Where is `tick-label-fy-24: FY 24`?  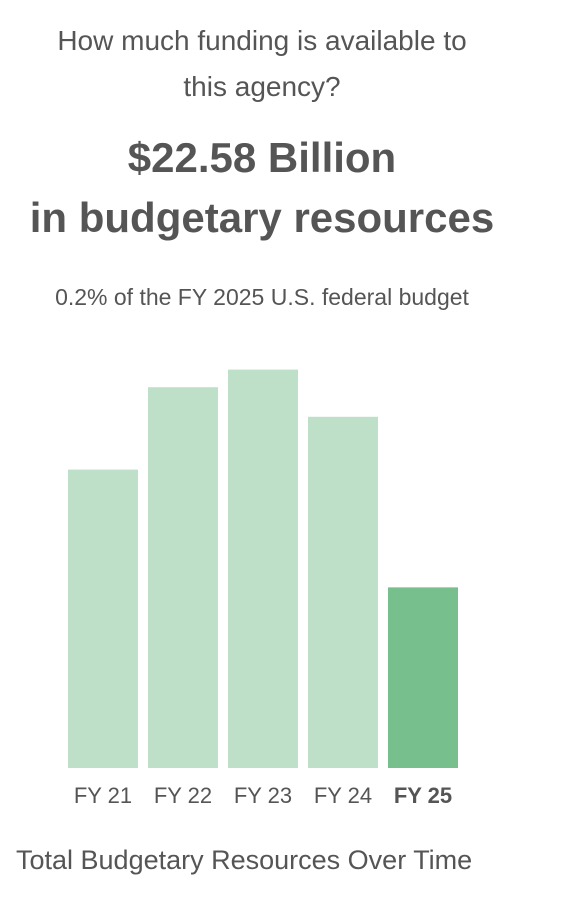 tick-label-fy-24: FY 24 is located at coordinates (343, 795).